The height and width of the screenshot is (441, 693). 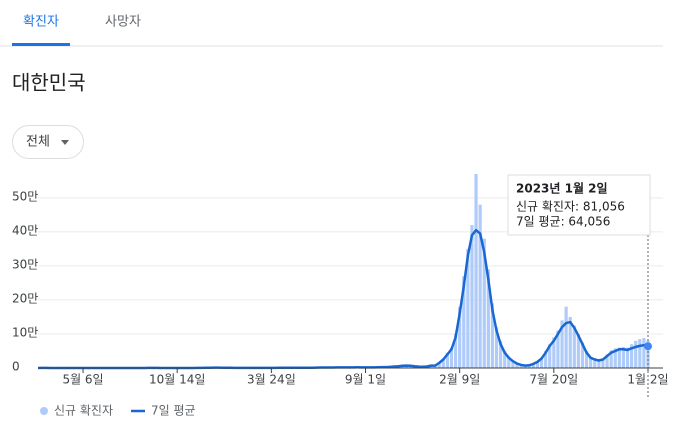 I want to click on tab-underline, so click(x=41, y=44).